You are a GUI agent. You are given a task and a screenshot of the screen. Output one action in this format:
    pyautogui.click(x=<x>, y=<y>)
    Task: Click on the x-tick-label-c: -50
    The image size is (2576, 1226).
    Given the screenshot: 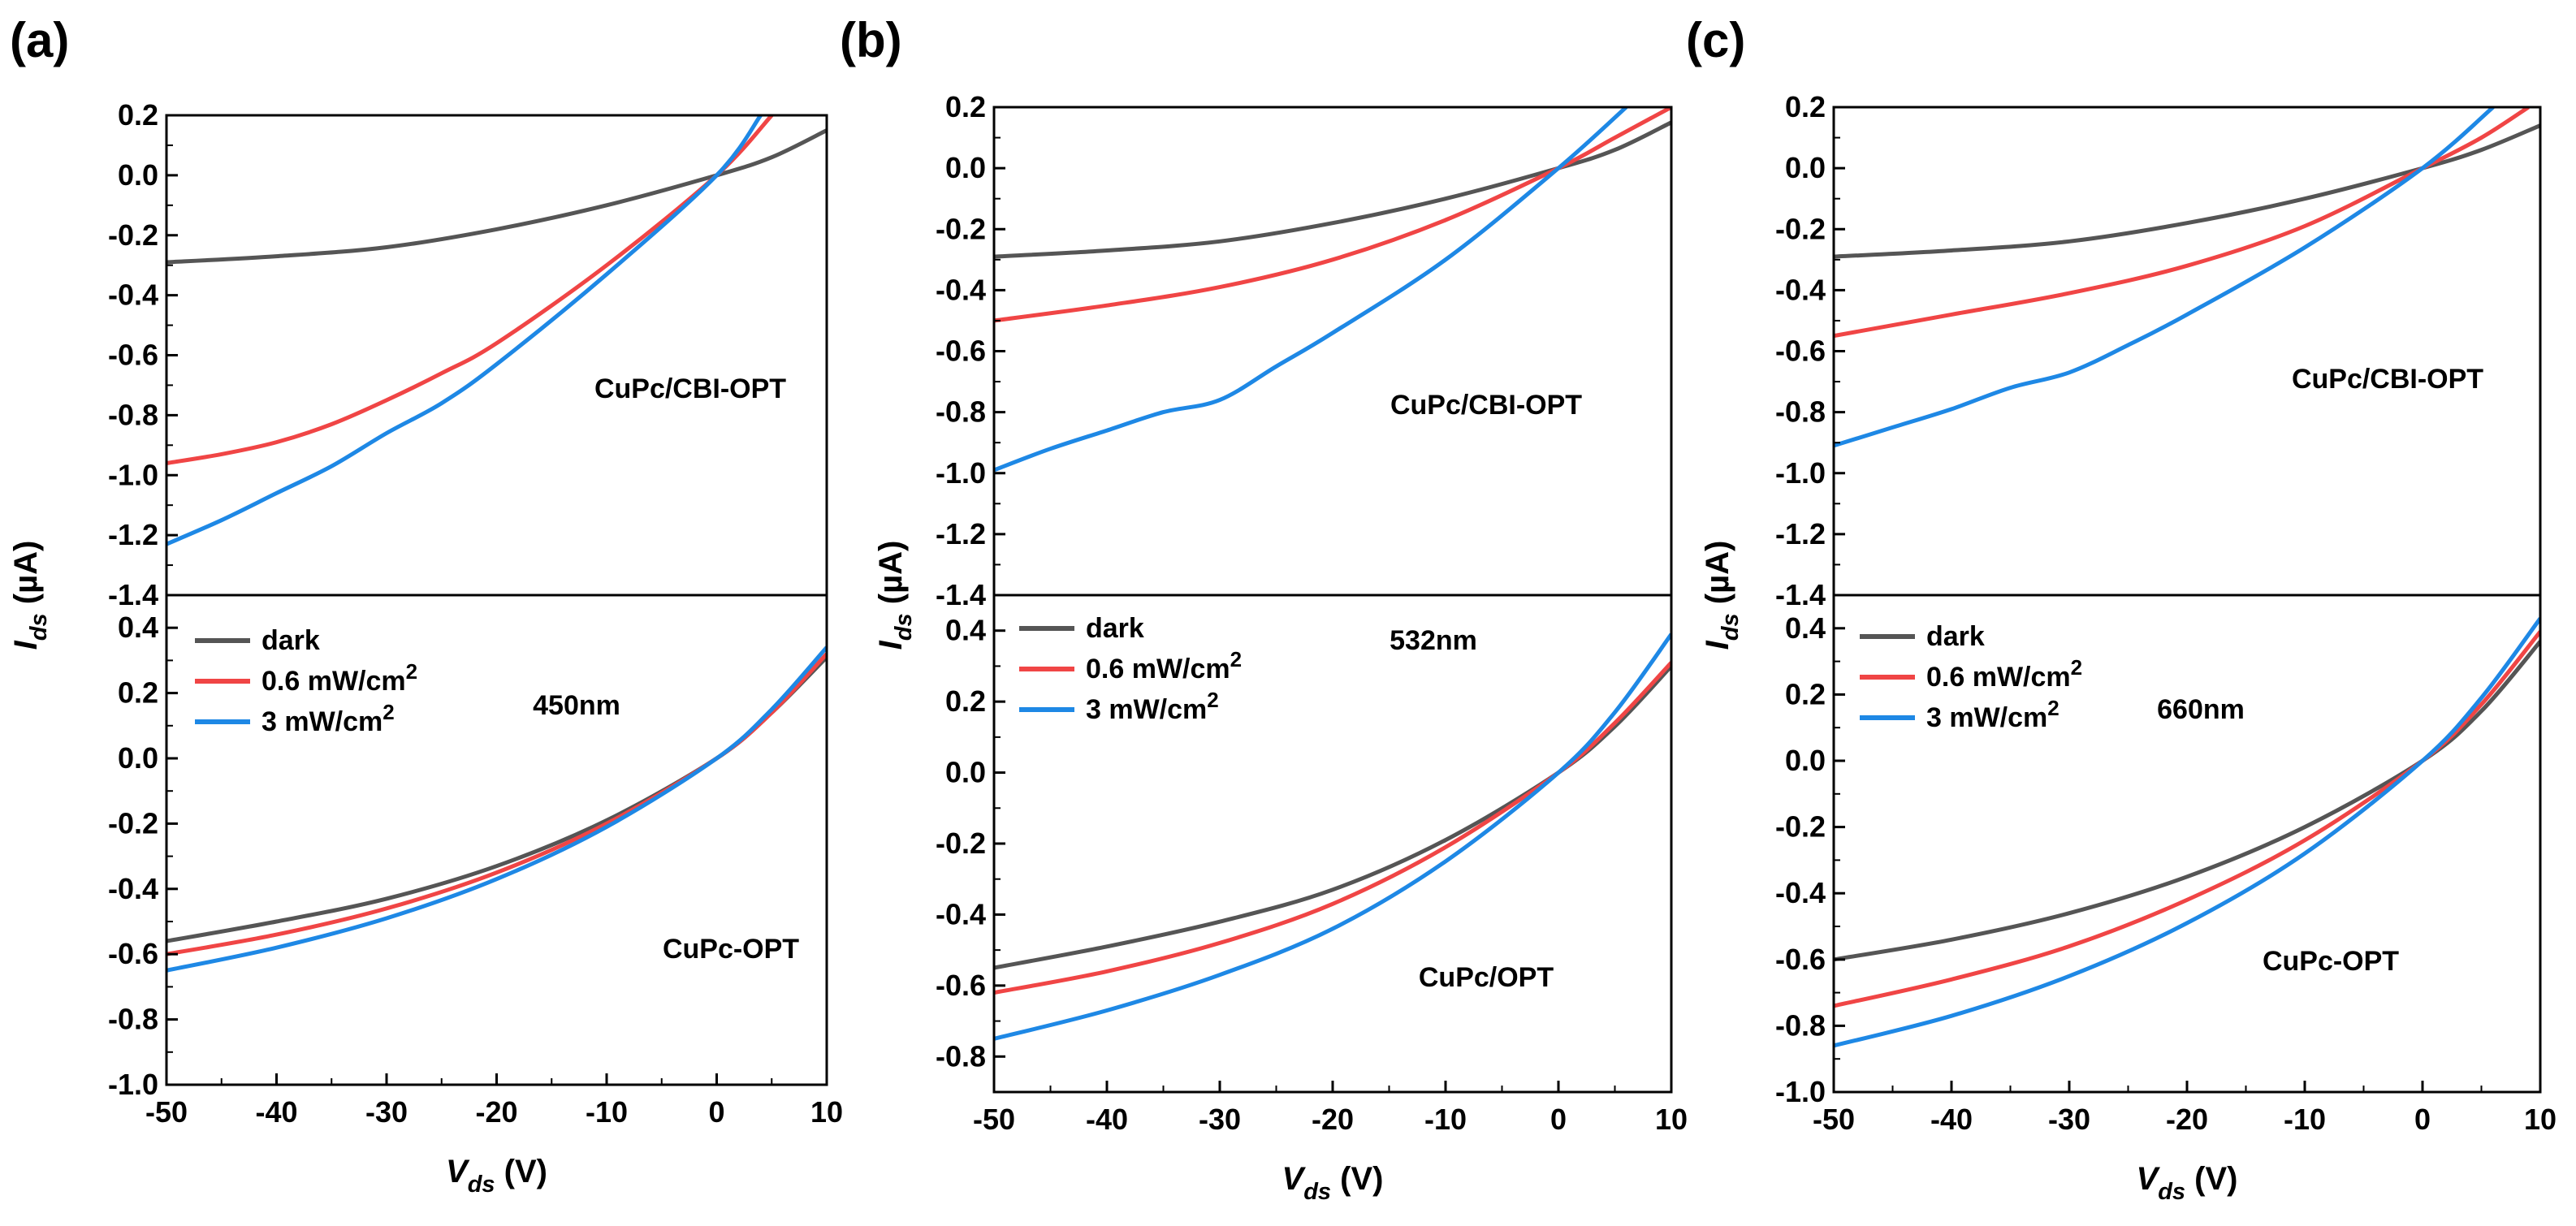 What is the action you would take?
    pyautogui.click(x=1834, y=1119)
    